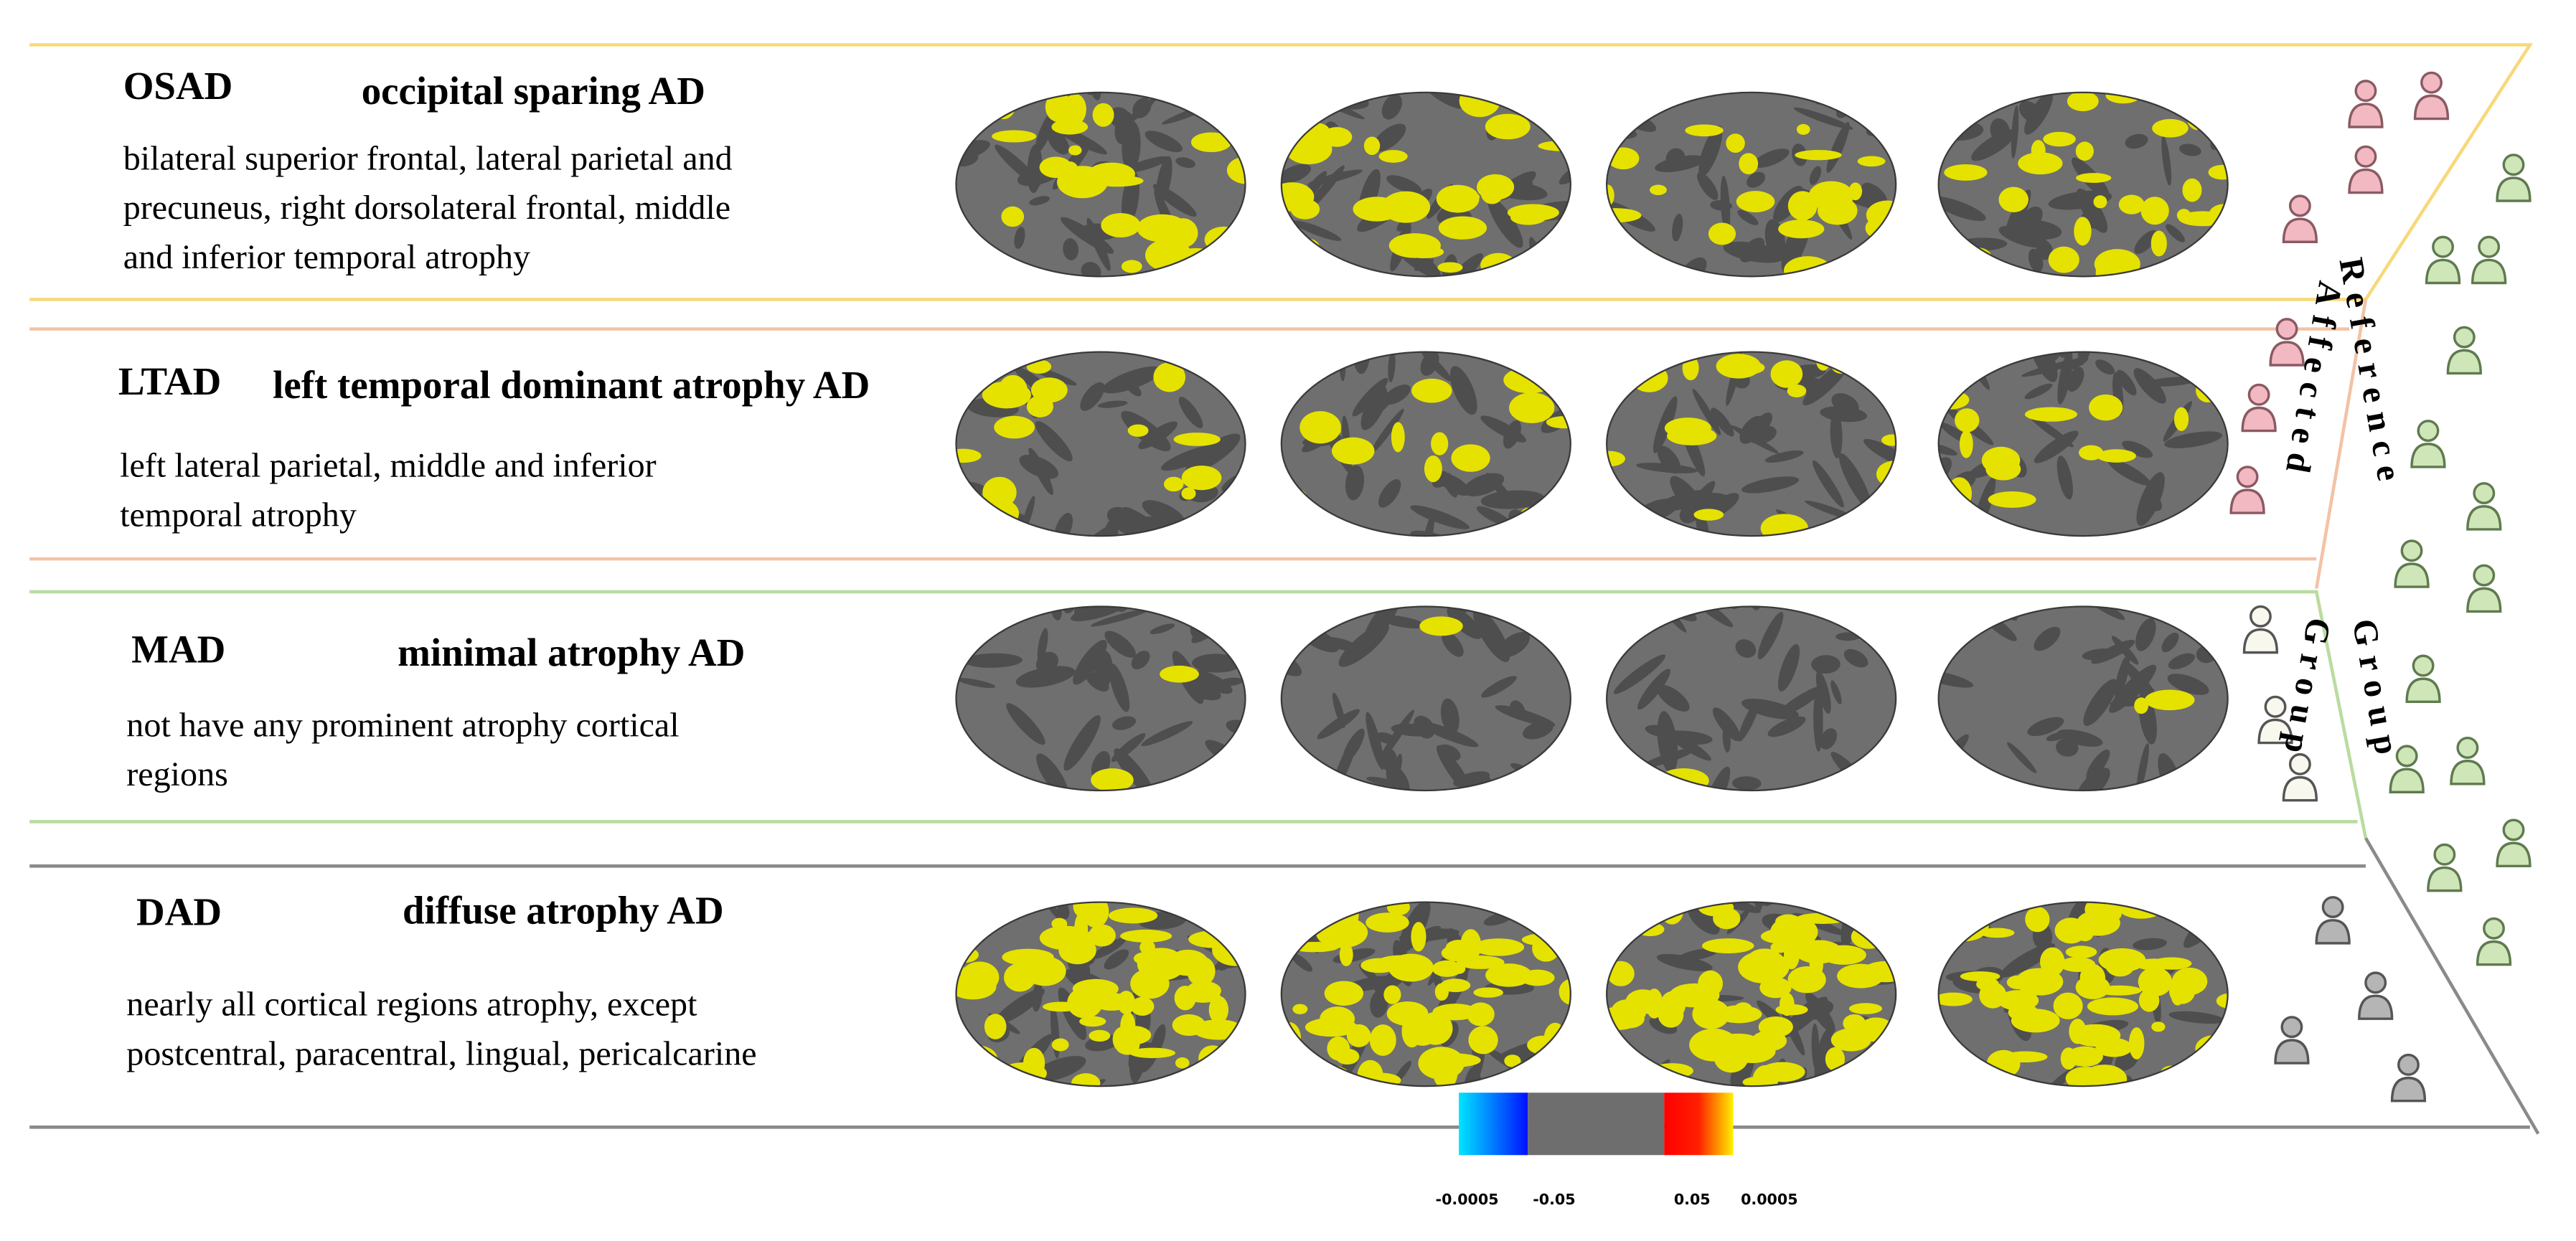  What do you see at coordinates (571, 385) in the screenshot?
I see `row-name: left temporal dominant atrophy AD` at bounding box center [571, 385].